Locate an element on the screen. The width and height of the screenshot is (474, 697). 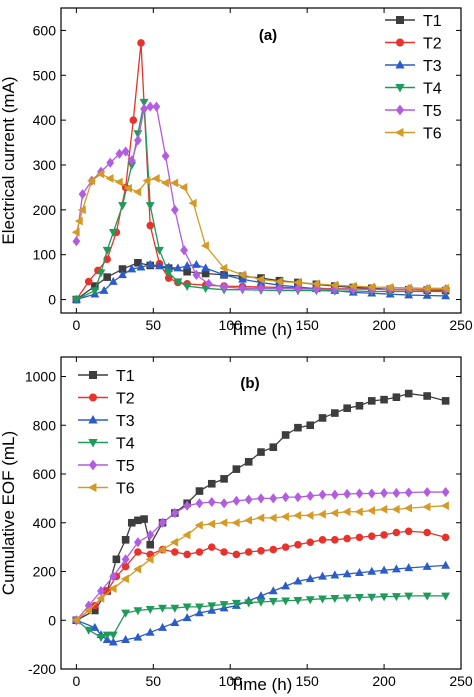
y-tick-label: 300 is located at coordinates (45, 165).